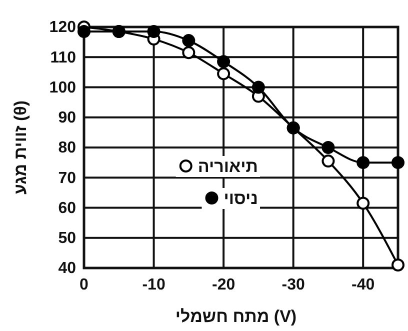 This screenshot has width=408, height=331. Describe the element at coordinates (67, 178) in the screenshot. I see `y-tick-label: 70` at that location.